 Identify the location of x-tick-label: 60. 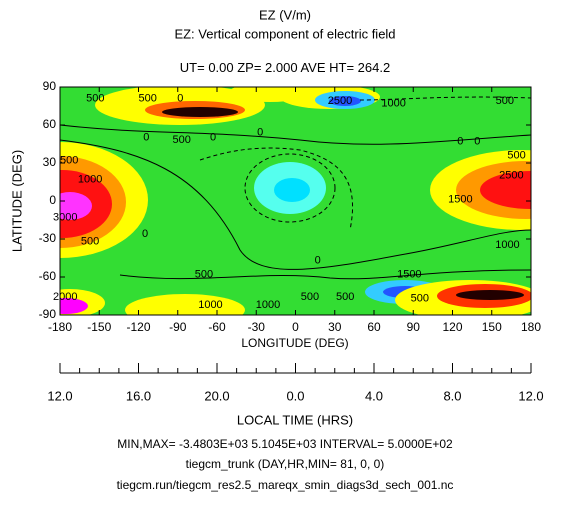
(374, 327).